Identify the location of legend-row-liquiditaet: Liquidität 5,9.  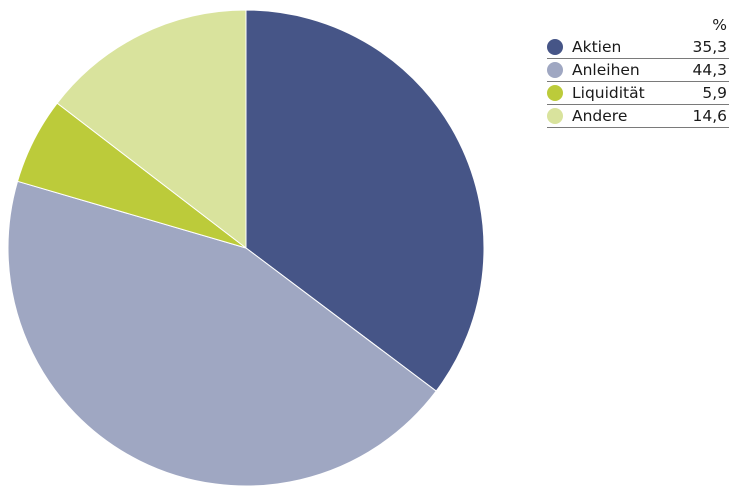
(638, 93).